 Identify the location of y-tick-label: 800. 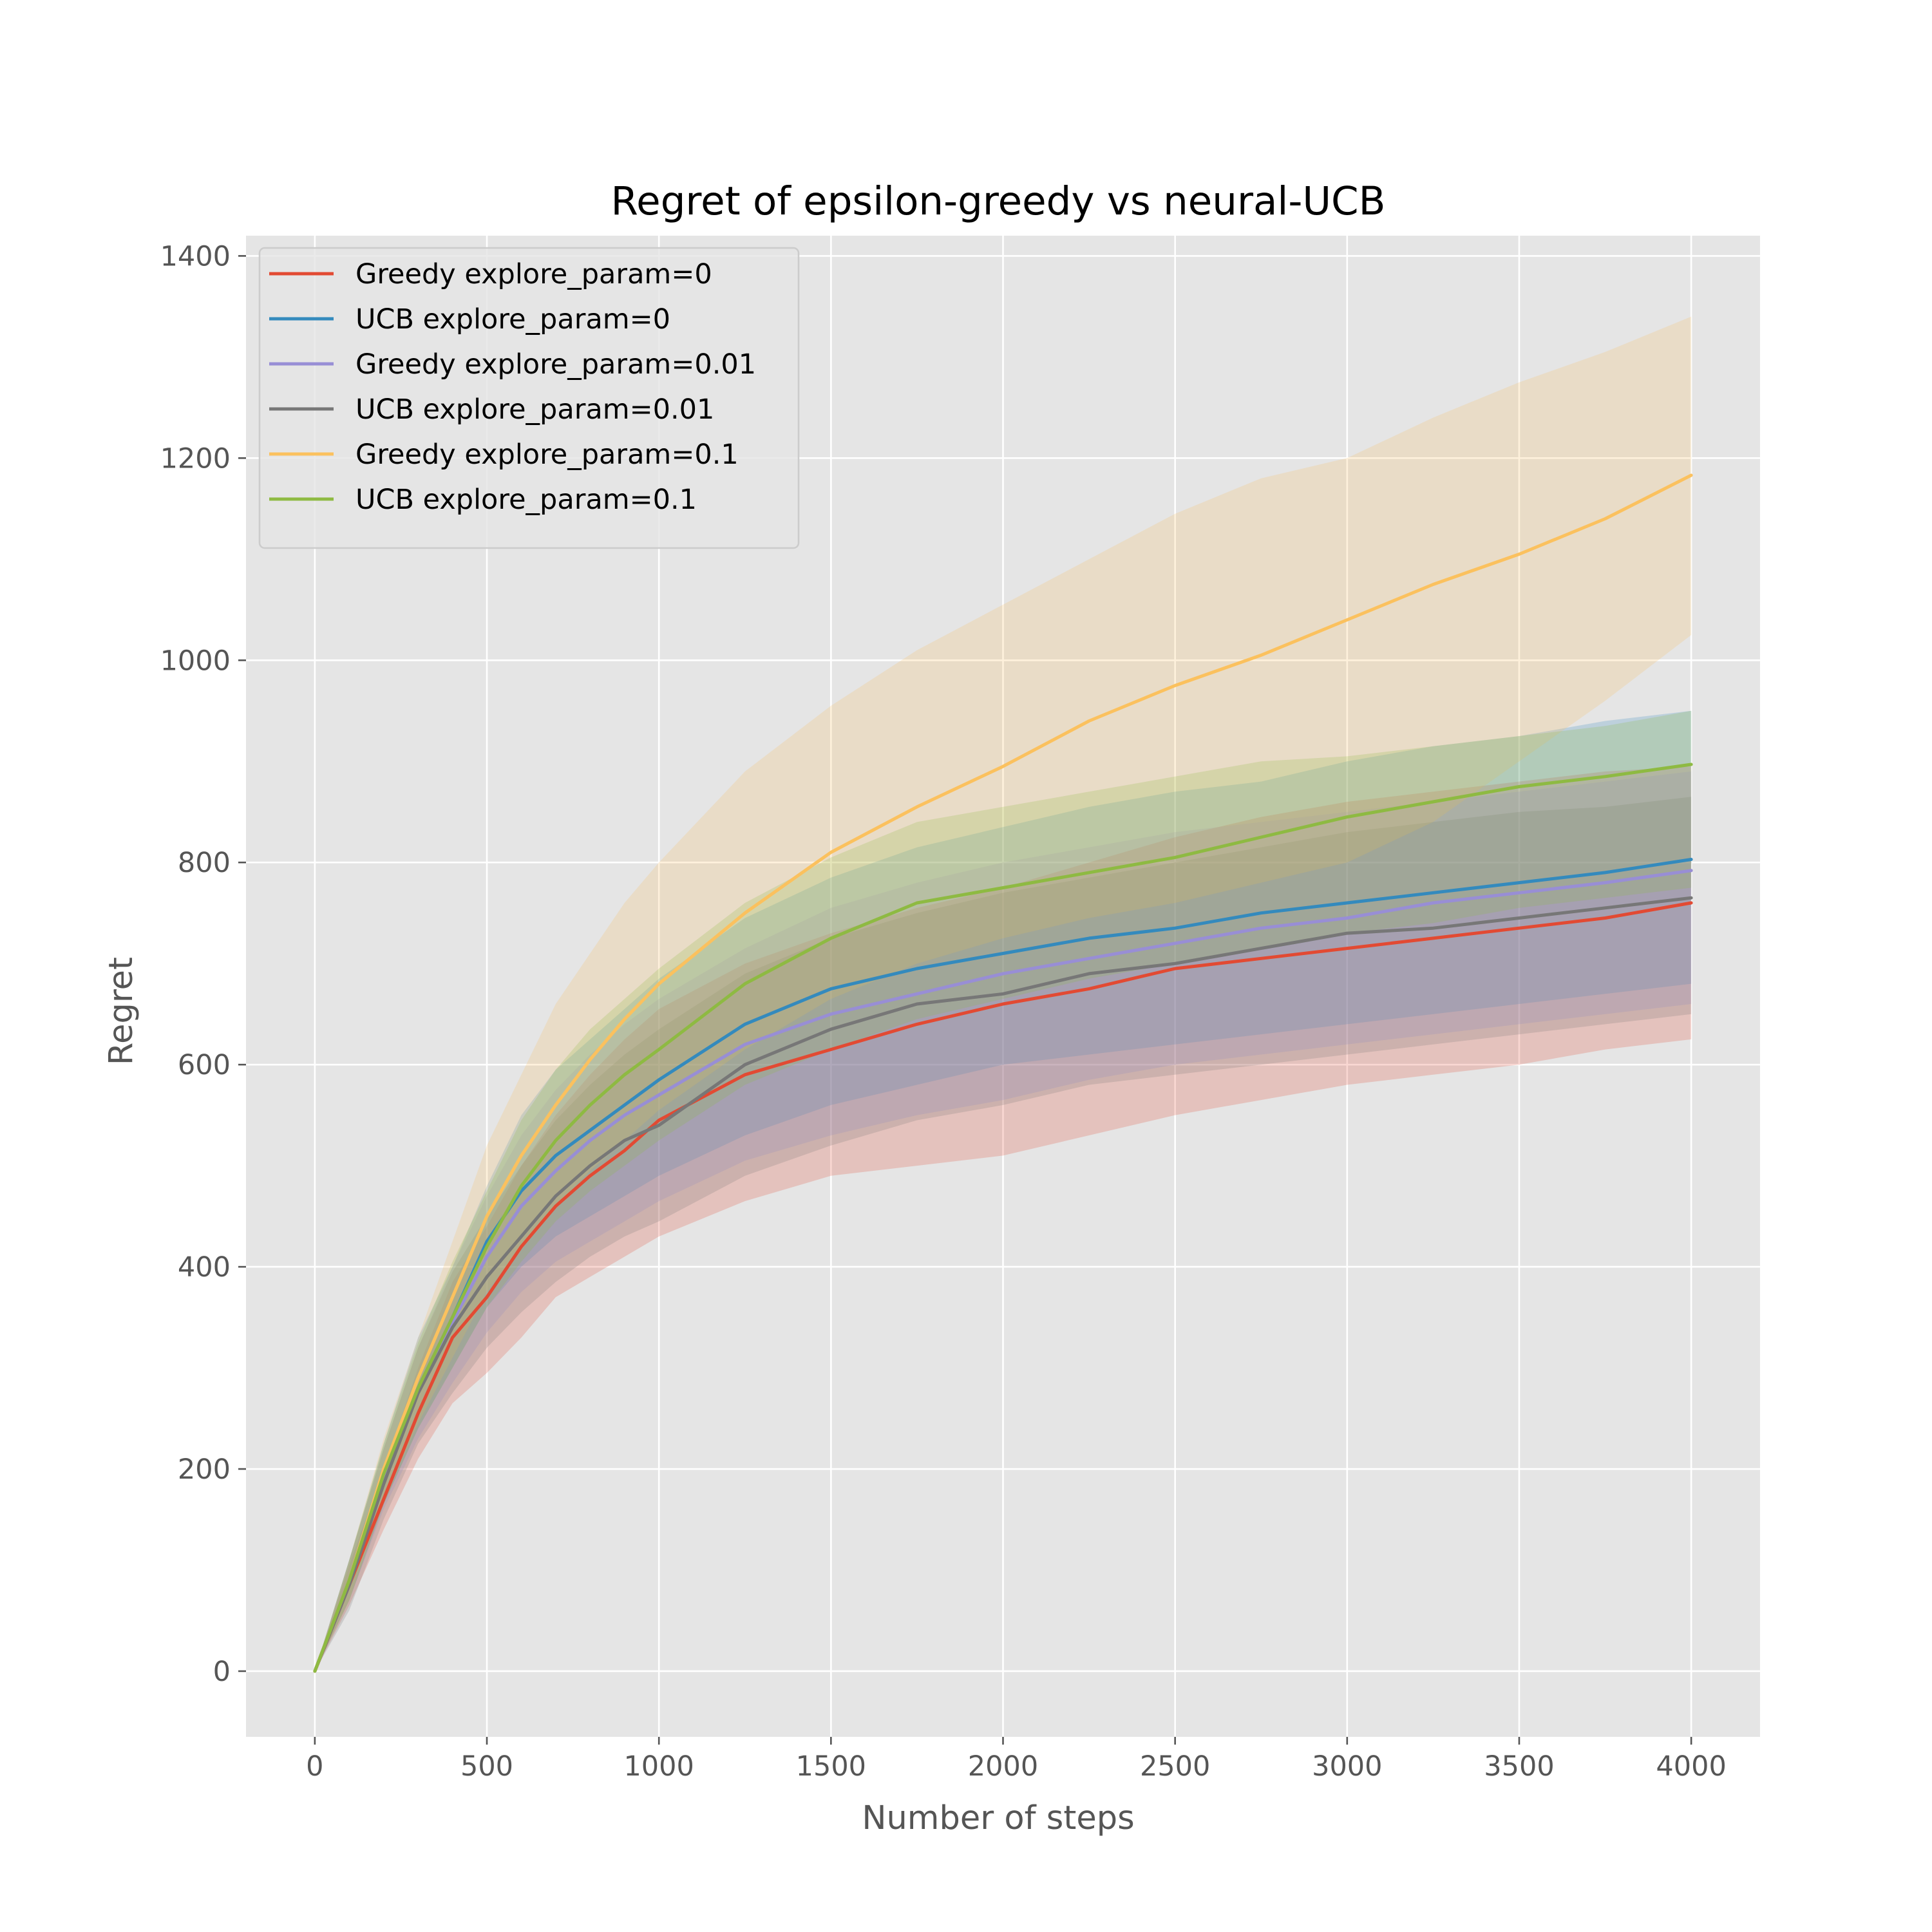
(205, 863).